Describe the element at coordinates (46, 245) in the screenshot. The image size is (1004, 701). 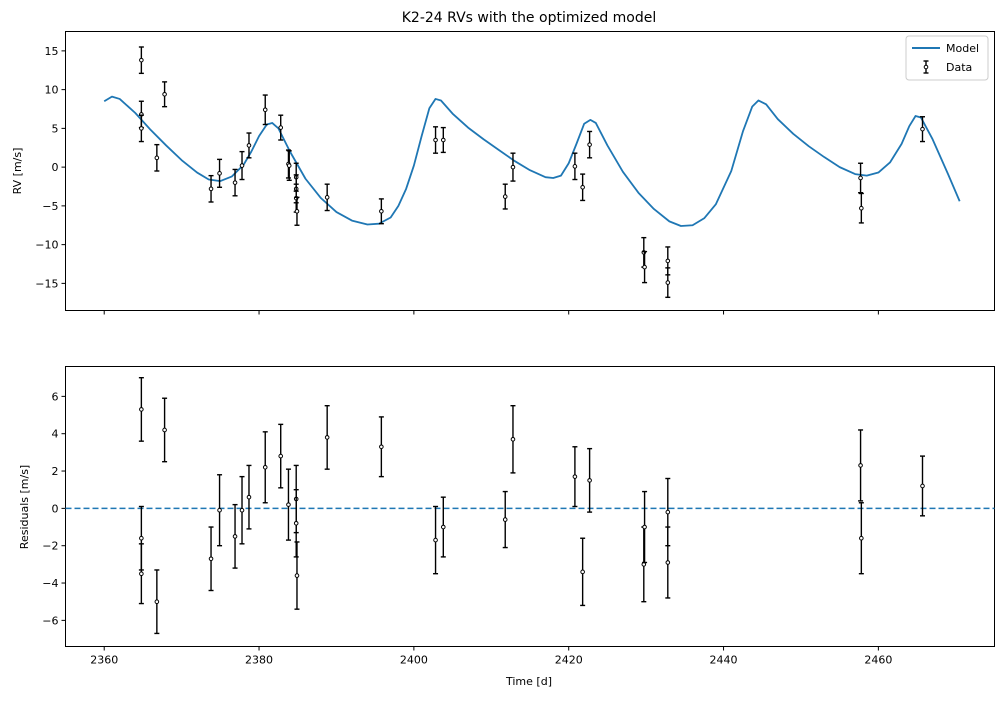
I see `rv-y-tick-label: −10` at that location.